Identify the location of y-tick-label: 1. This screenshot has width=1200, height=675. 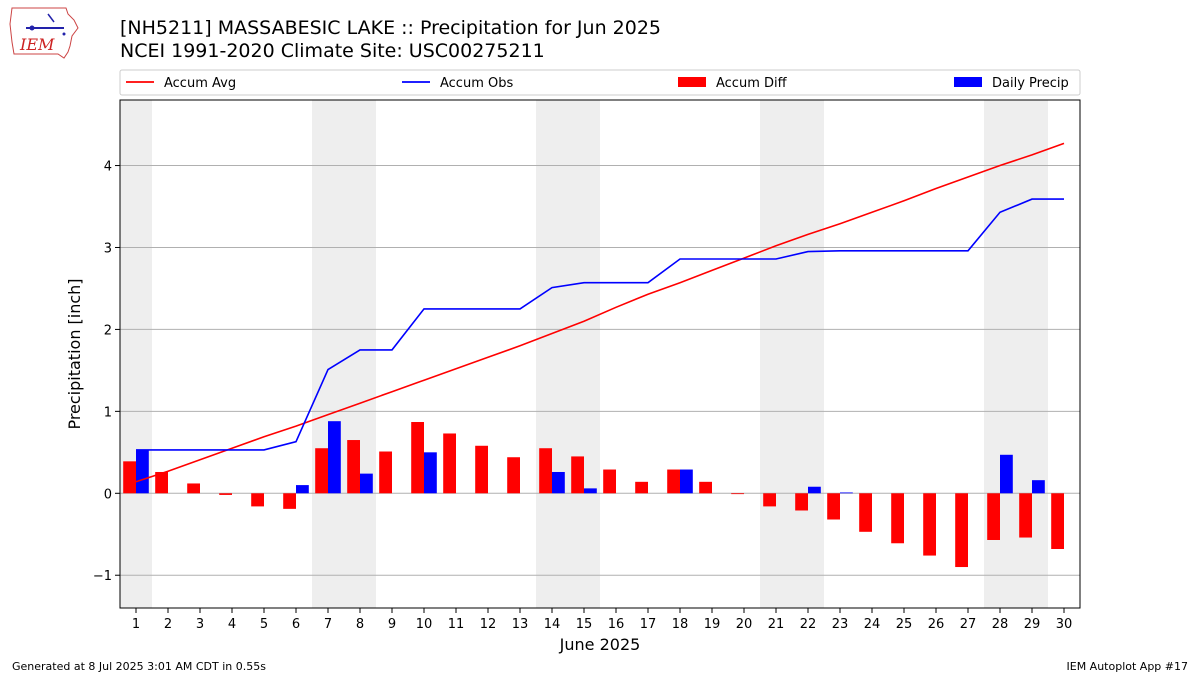
(108, 412).